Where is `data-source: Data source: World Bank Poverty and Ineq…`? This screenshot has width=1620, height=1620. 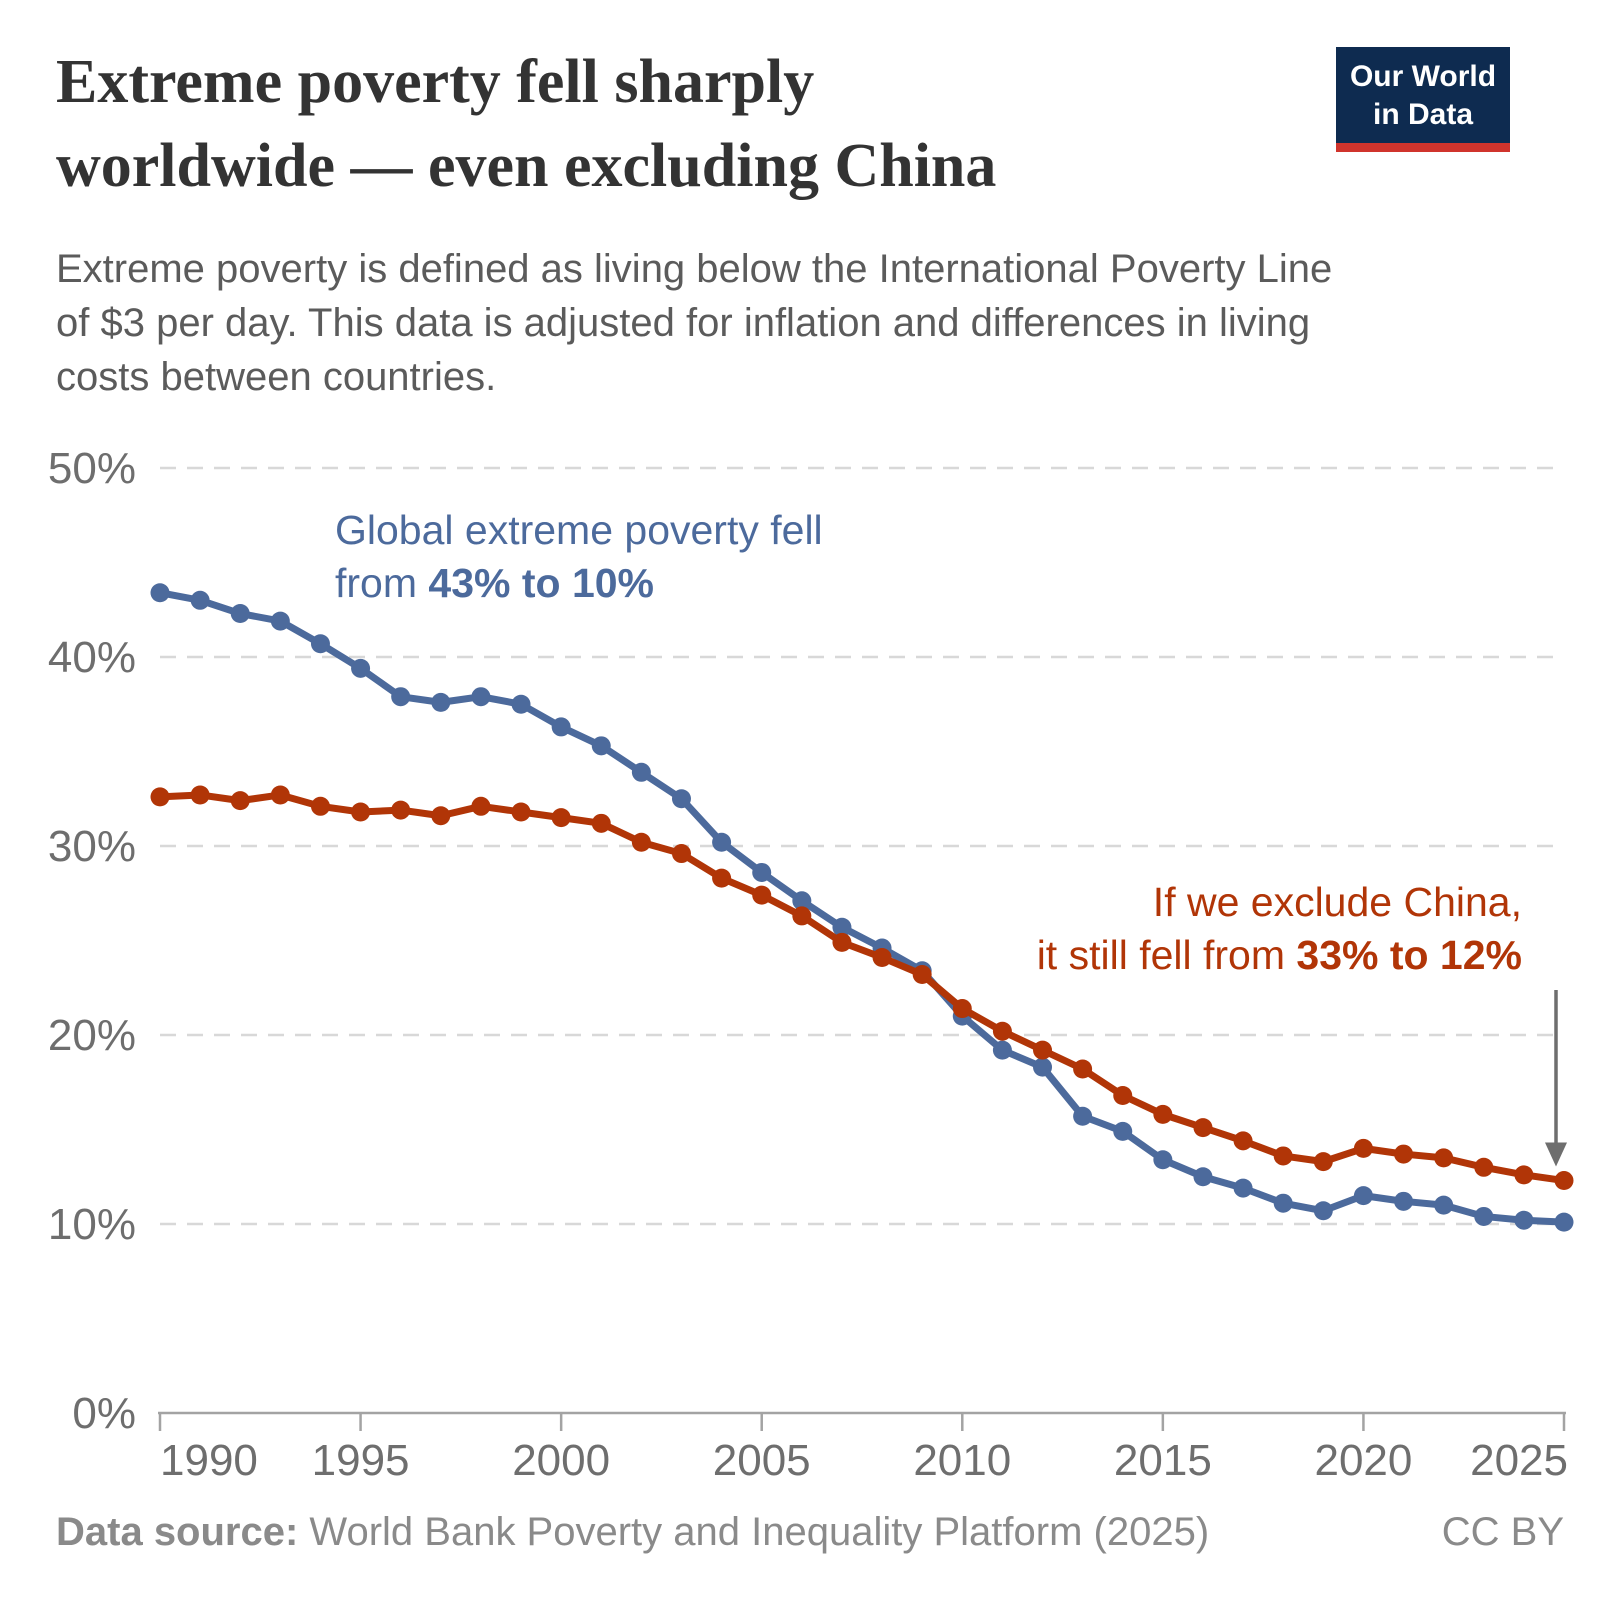
data-source: Data source: World Bank Poverty and Ineq… is located at coordinates (633, 1532).